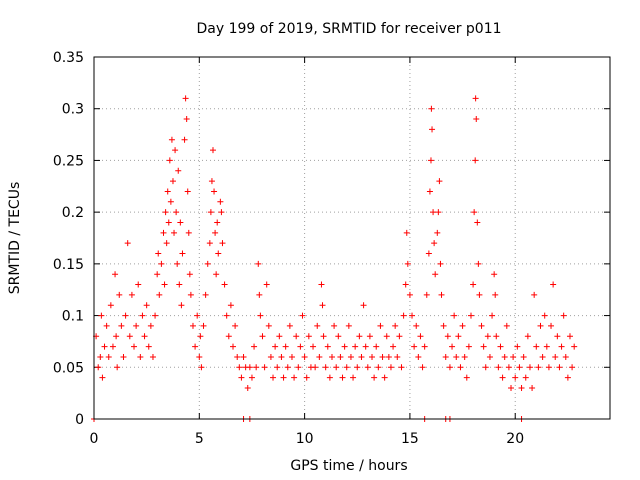 Image resolution: width=640 pixels, height=480 pixels. I want to click on x-tick-label: 5, so click(199, 439).